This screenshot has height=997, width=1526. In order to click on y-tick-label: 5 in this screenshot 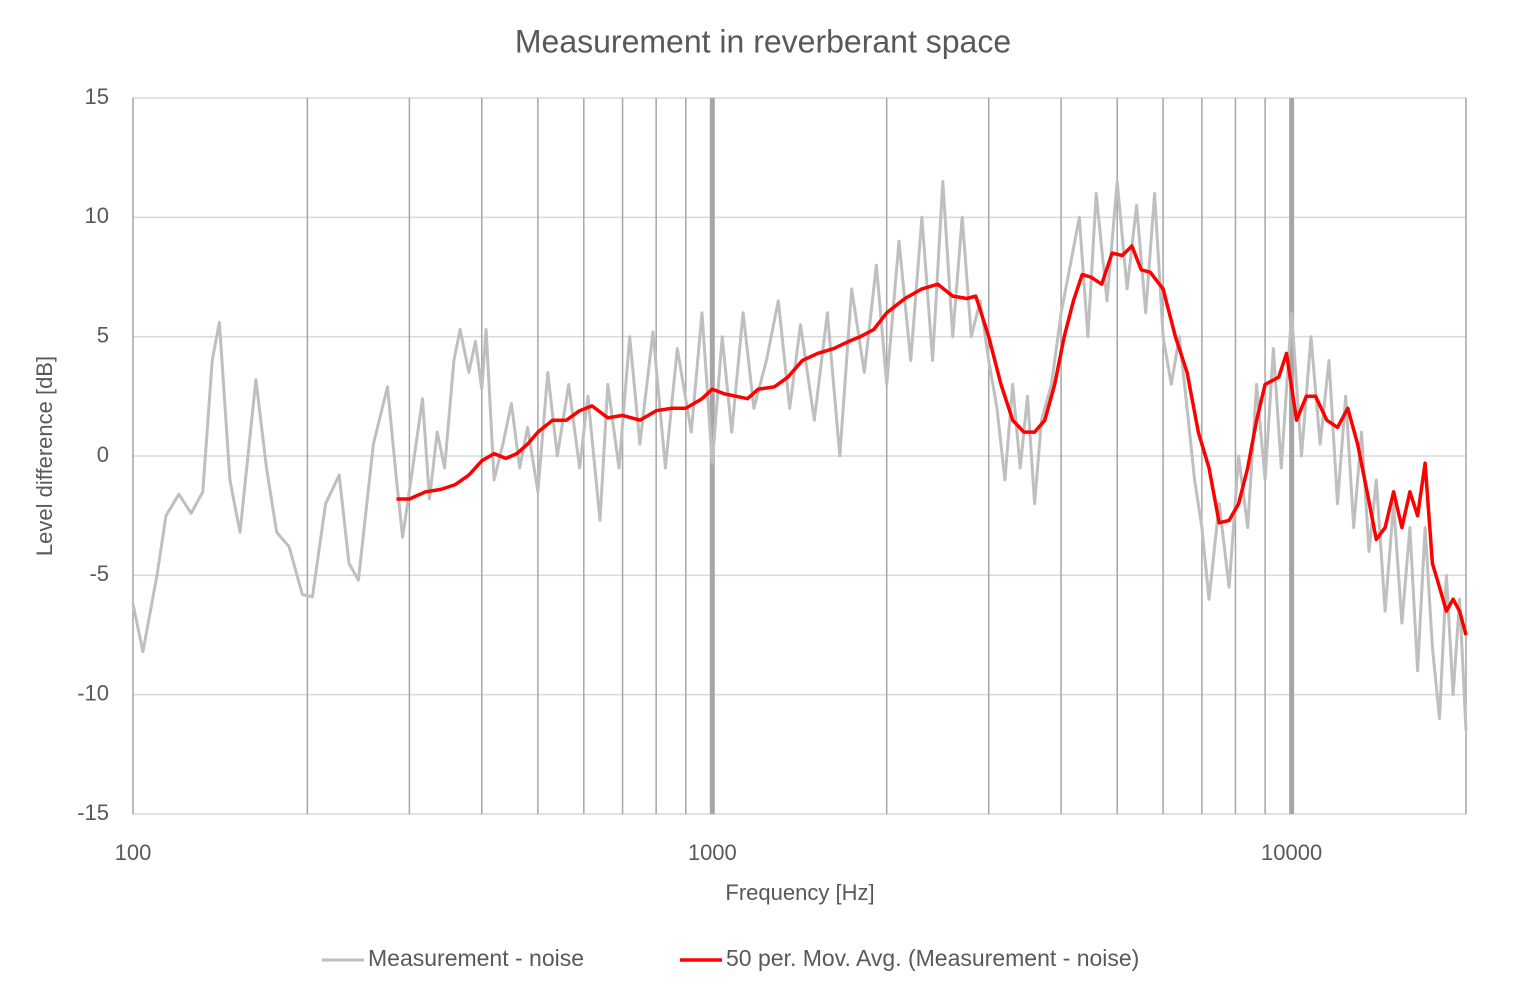, I will do `click(103, 334)`.